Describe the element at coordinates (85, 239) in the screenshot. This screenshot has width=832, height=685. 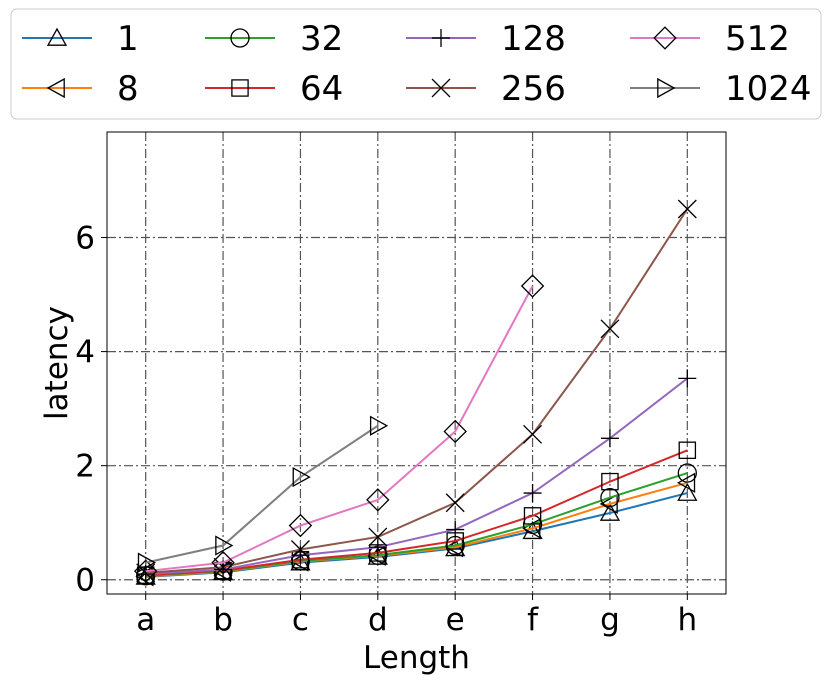
I see `y-tick-label: 6` at that location.